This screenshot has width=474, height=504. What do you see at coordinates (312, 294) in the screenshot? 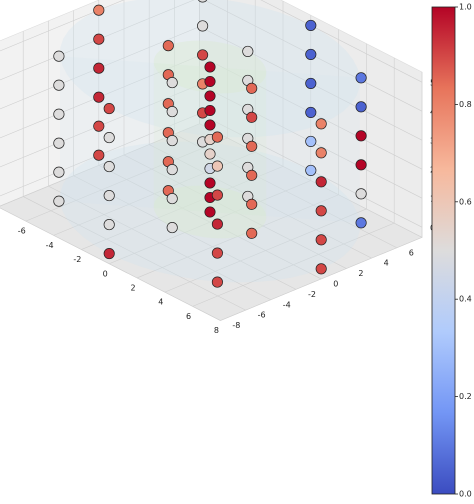
I see `y-tick-label: -2` at bounding box center [312, 294].